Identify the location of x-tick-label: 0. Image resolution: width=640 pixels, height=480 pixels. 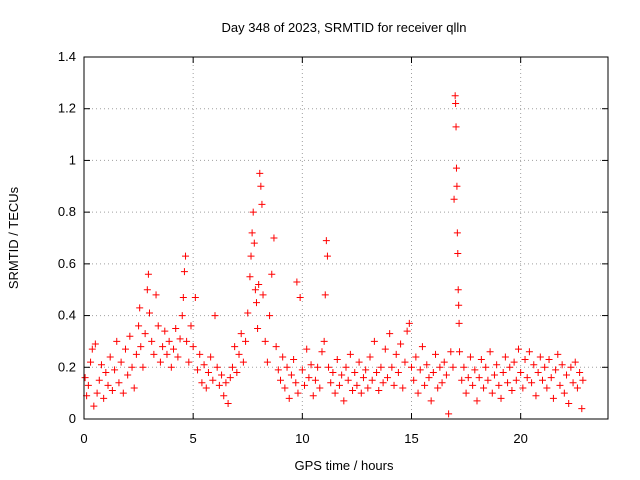
(83, 438).